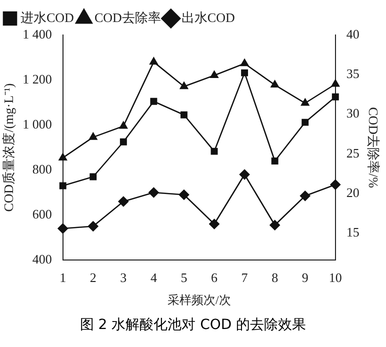 The image size is (386, 347). I want to click on y-tick-label: 400, so click(42, 258).